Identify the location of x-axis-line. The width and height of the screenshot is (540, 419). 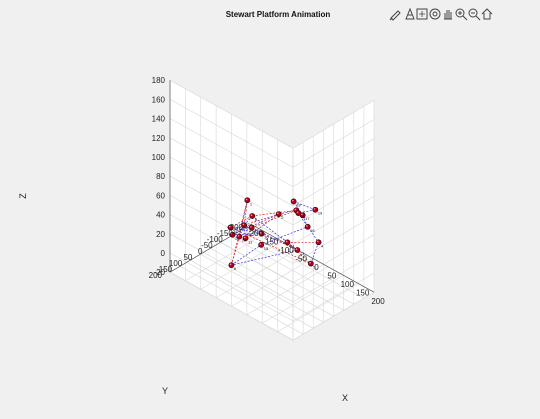
(312, 258).